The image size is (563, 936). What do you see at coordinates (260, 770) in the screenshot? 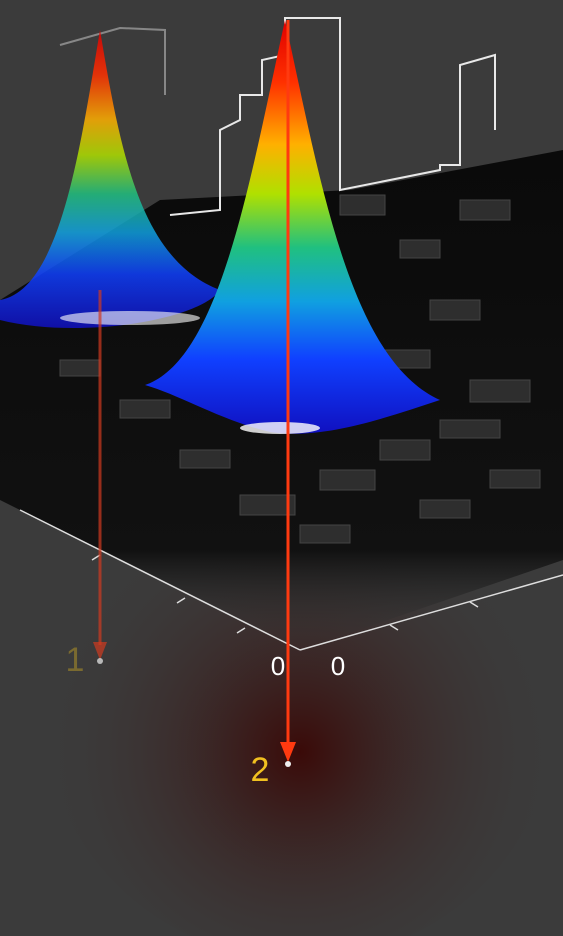
I see `peak-label: 2` at bounding box center [260, 770].